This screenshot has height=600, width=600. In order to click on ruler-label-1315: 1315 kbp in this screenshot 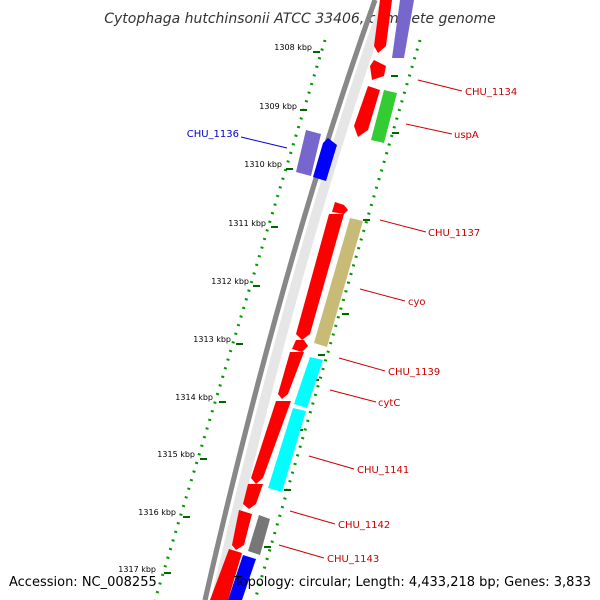, I will do `click(176, 454)`.